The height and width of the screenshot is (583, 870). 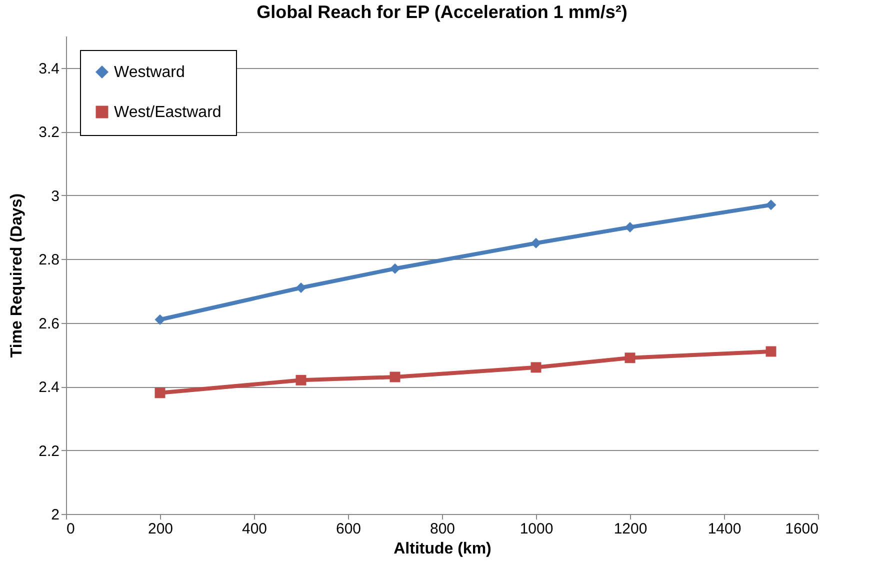 I want to click on x-tick-label: 1000, so click(x=537, y=529).